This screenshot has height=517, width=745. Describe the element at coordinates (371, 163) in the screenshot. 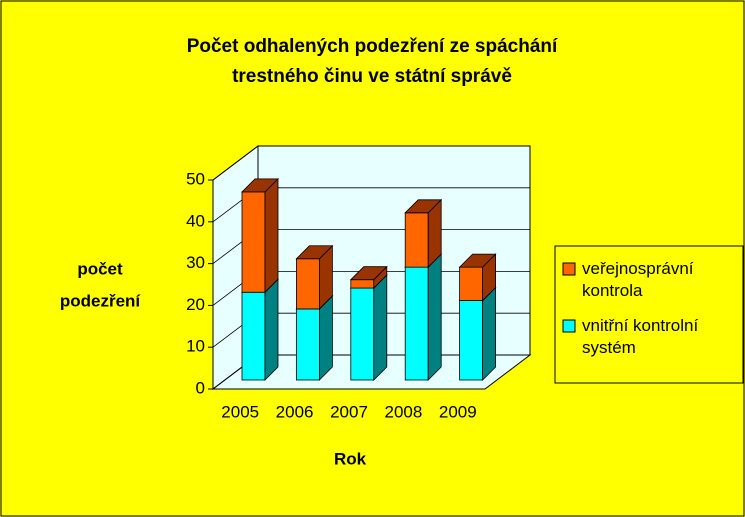

I see `grid-line` at that location.